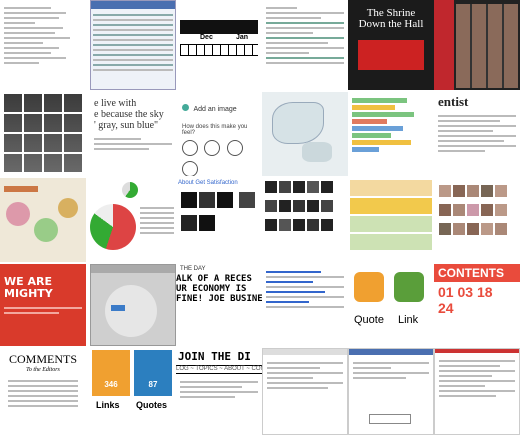 The width and height of the screenshot is (525, 435). What do you see at coordinates (453, 101) in the screenshot?
I see `scientist-logo: entist` at bounding box center [453, 101].